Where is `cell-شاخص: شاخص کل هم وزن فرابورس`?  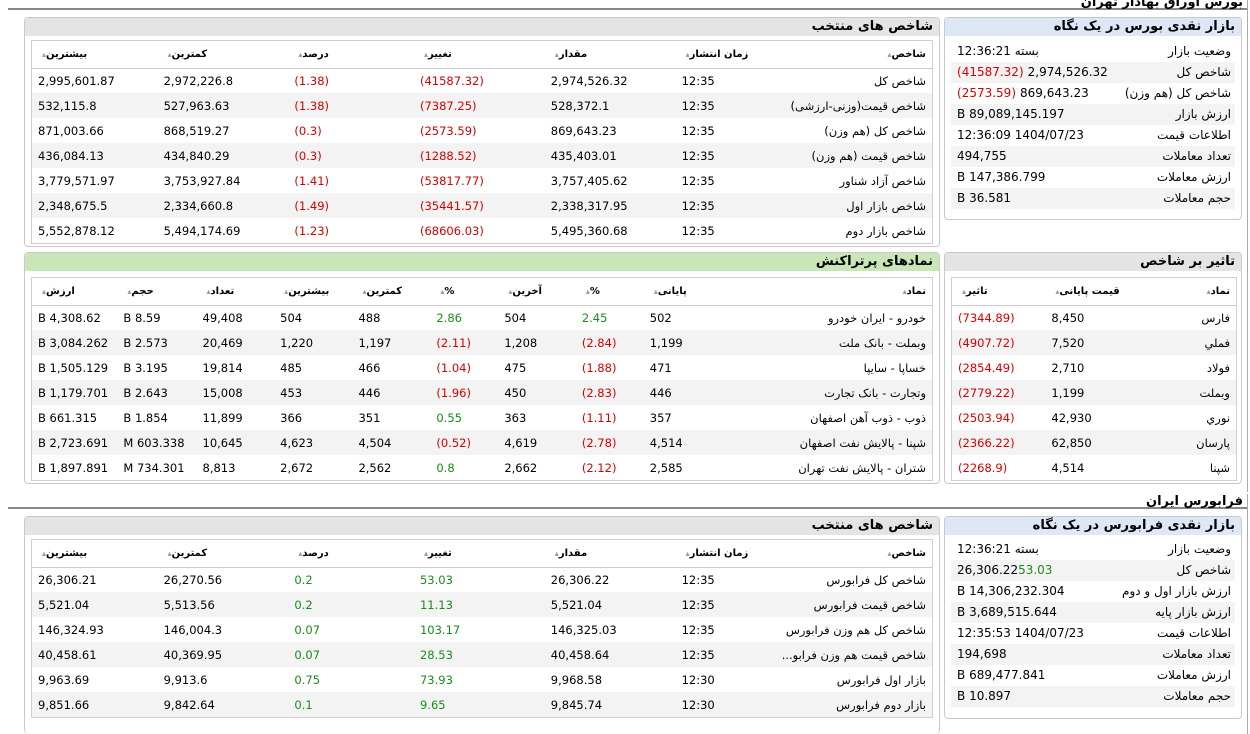 cell-شاخص: شاخص کل هم وزن فرابورس is located at coordinates (855, 629).